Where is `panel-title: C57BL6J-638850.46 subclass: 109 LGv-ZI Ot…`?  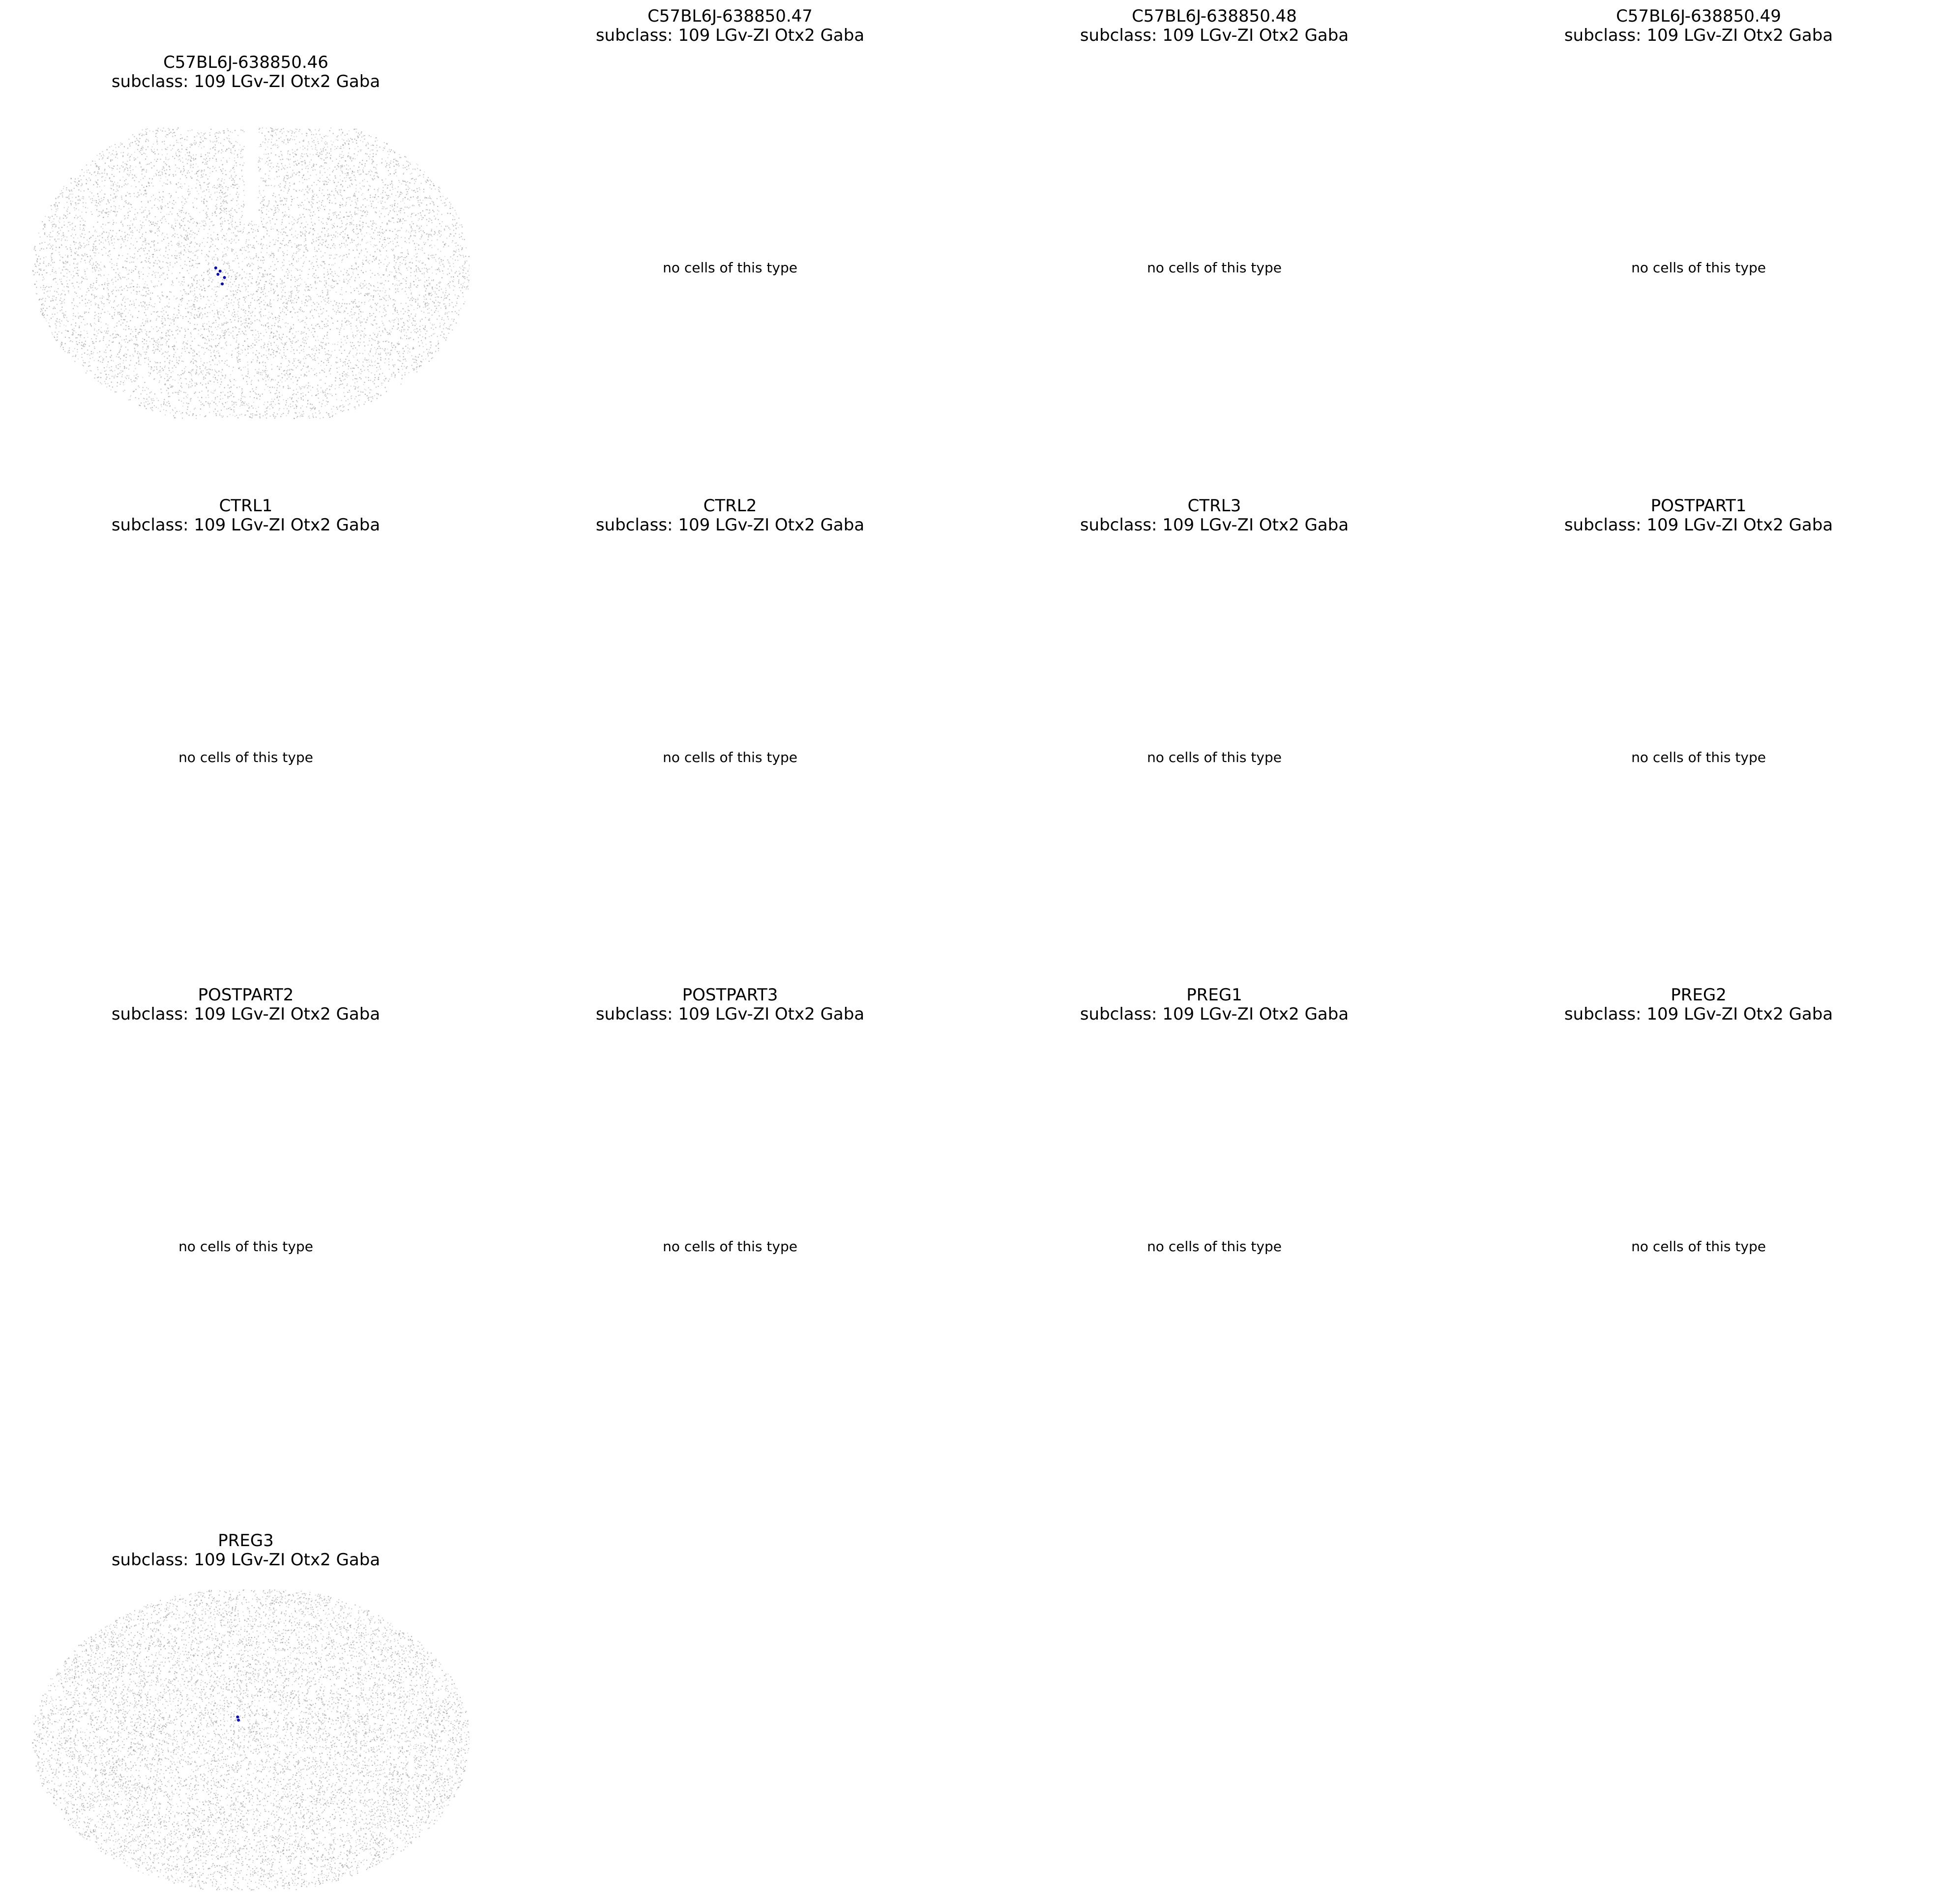
panel-title: C57BL6J-638850.46 subclass: 109 LGv-ZI Ot… is located at coordinates (245, 72).